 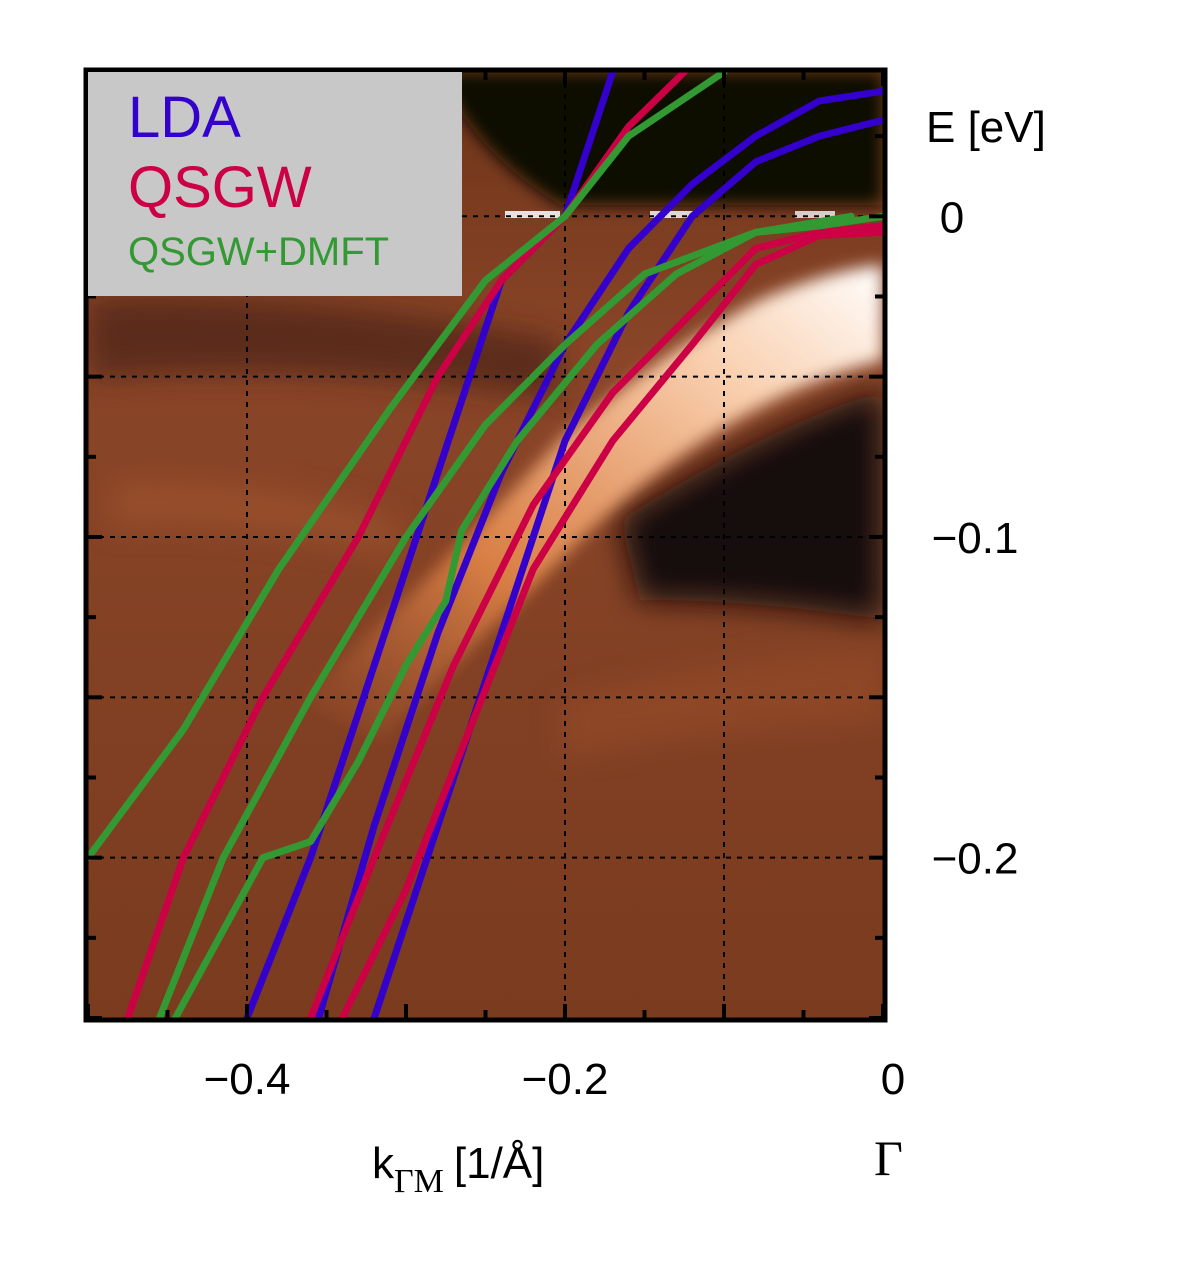 What do you see at coordinates (258, 252) in the screenshot?
I see `legend-entry-qsgw-dmft: QSGW+DMFT` at bounding box center [258, 252].